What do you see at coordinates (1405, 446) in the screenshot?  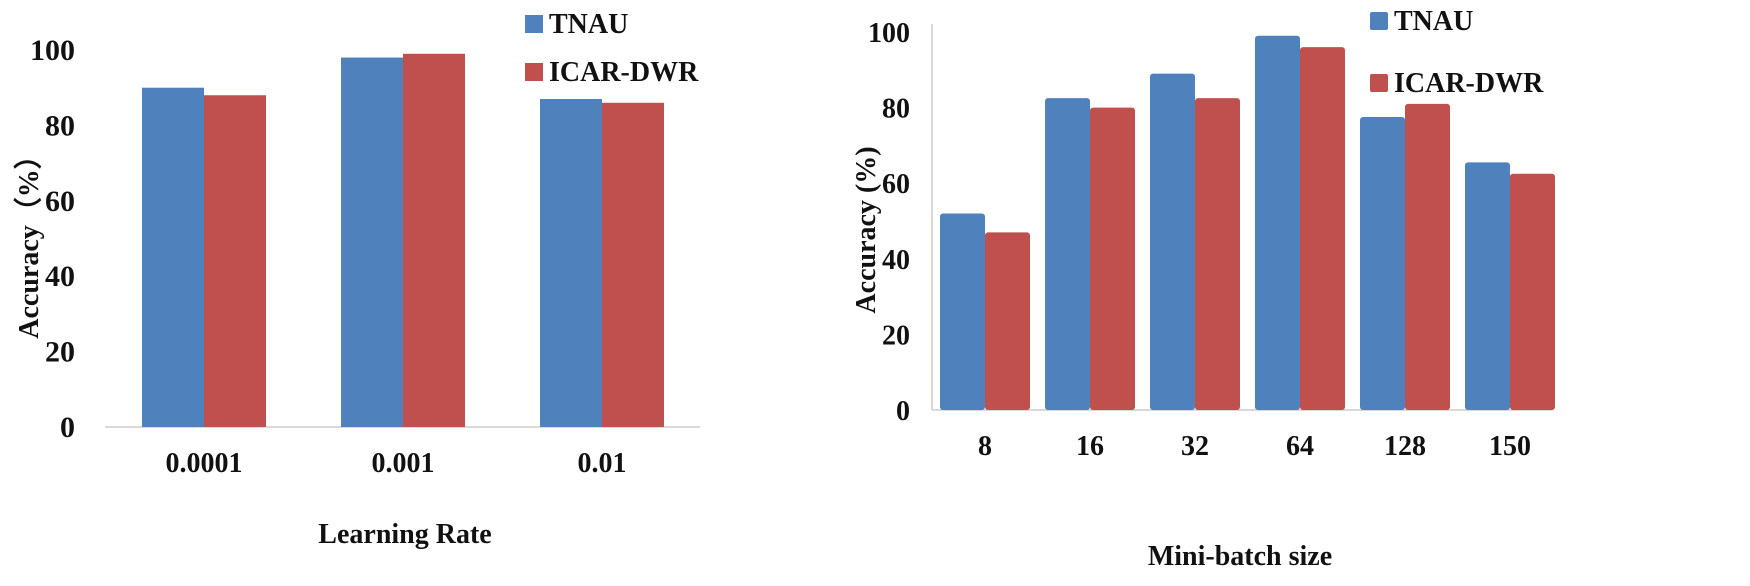 I see `x-tick-label: 128` at bounding box center [1405, 446].